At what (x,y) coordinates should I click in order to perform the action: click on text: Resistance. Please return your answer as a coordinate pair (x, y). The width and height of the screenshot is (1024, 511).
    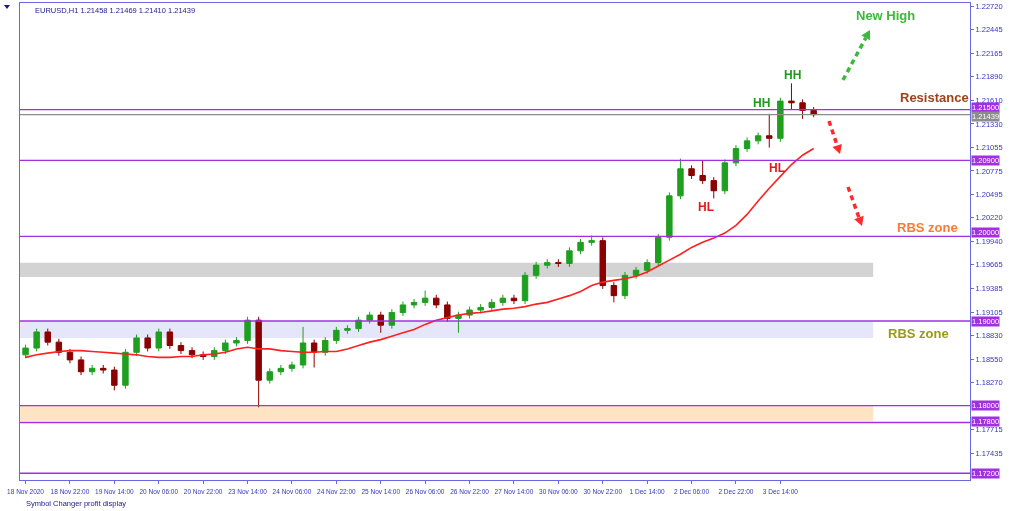
    Looking at the image, I should click on (934, 97).